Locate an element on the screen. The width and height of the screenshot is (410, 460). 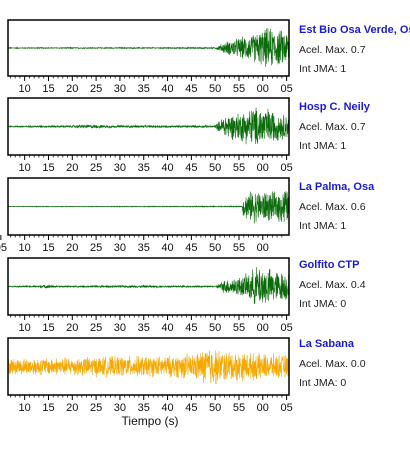
station-info-2: Hosp C. Neily Acel. Max. 0.7 Int JMA: 1 is located at coordinates (354, 126).